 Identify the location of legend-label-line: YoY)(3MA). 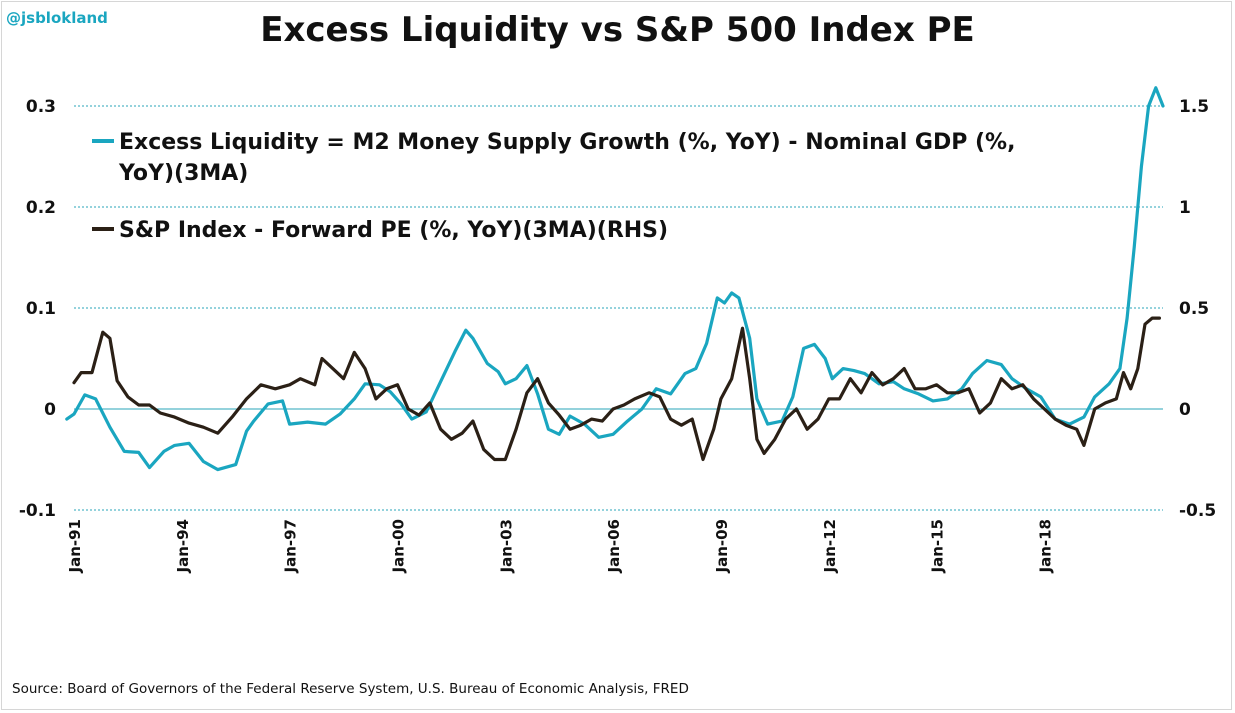
(183, 173).